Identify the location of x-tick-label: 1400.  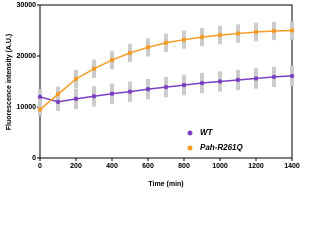
(292, 166).